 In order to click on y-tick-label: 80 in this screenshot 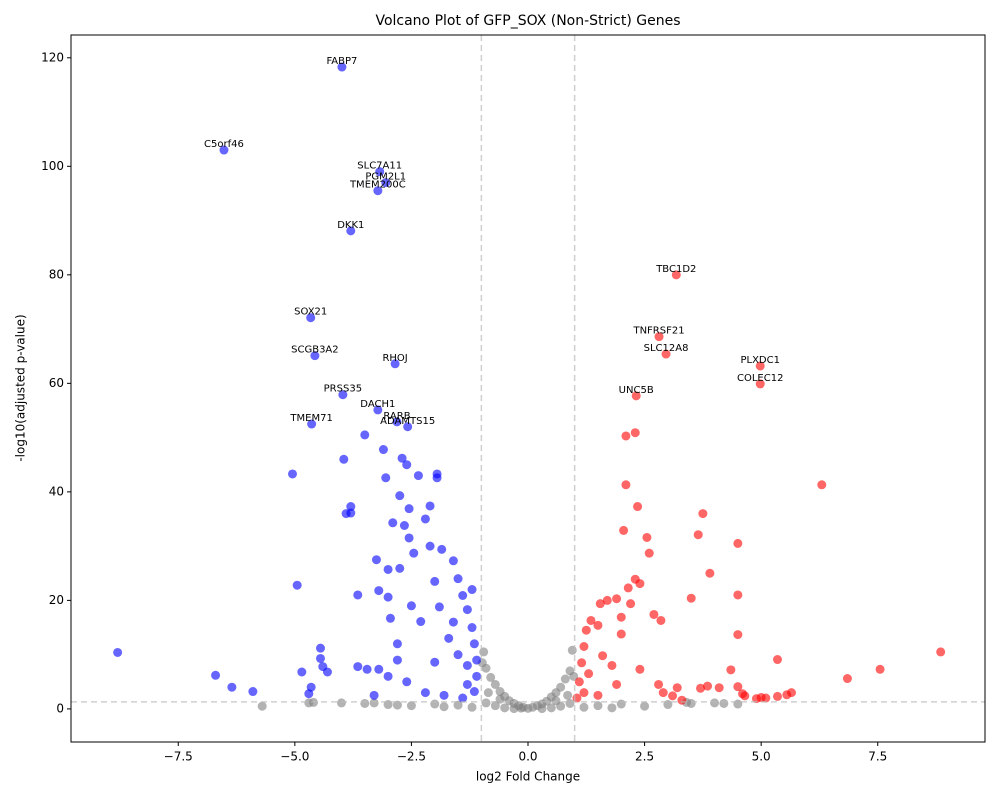, I will do `click(56, 274)`.